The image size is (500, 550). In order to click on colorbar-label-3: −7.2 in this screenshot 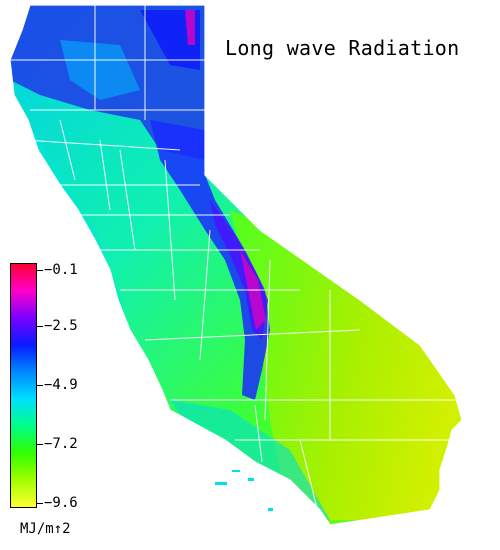, I will do `click(61, 444)`.